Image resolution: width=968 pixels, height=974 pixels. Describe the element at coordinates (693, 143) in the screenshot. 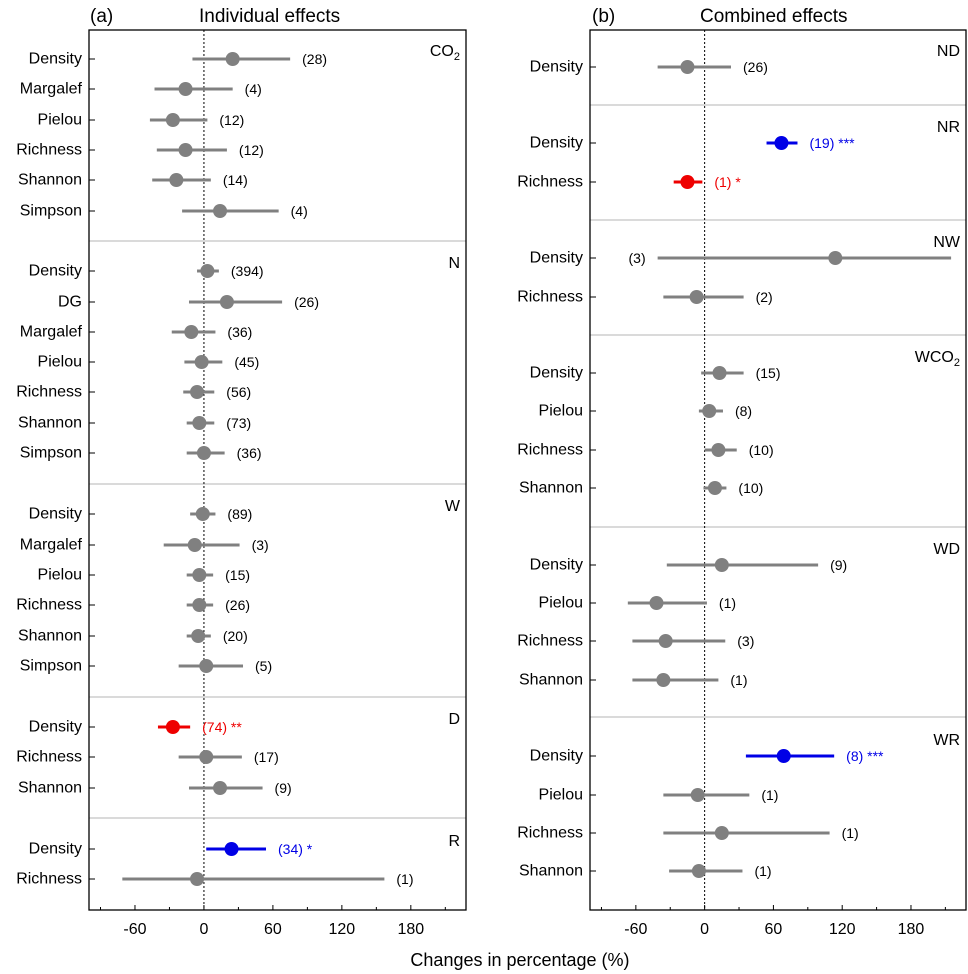

I see `effect-row: Density (19) ***` at that location.